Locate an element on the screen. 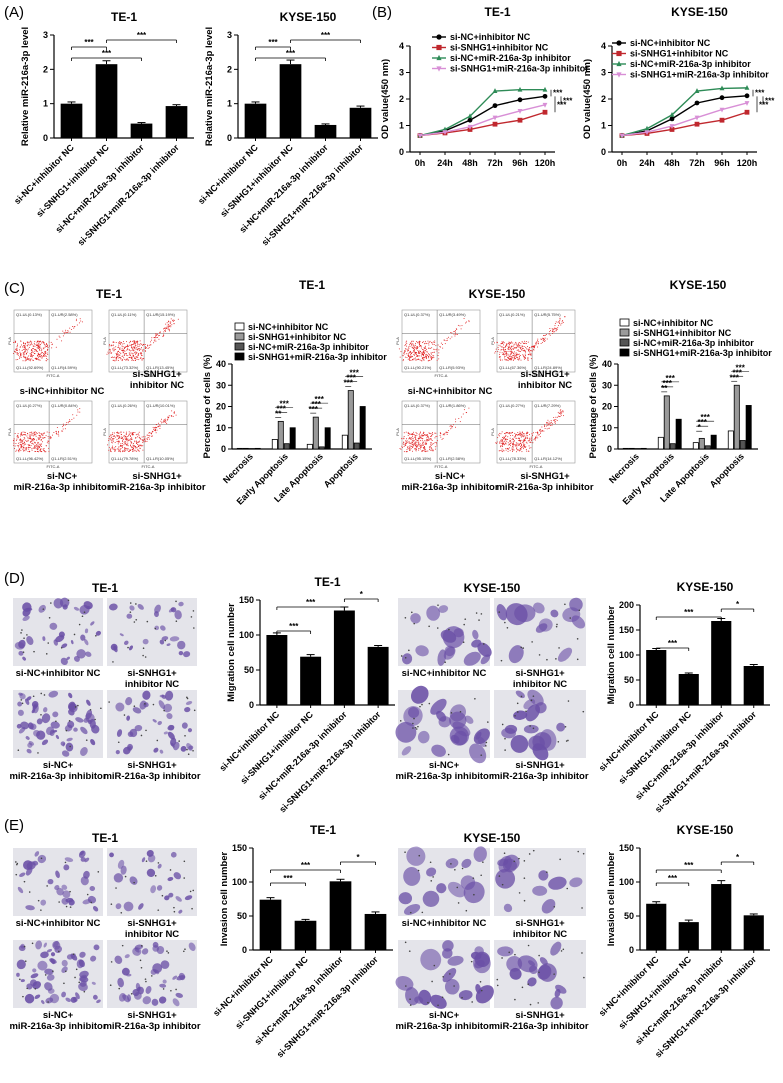  y-tick-label: 2 is located at coordinates (45, 69).